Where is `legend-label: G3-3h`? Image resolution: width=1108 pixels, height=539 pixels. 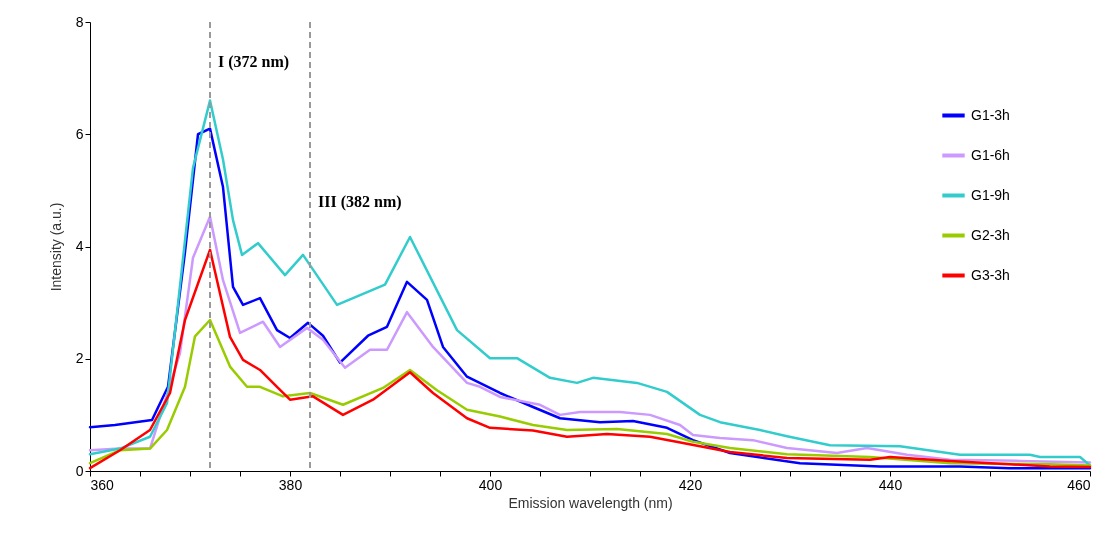 legend-label: G3-3h is located at coordinates (990, 274).